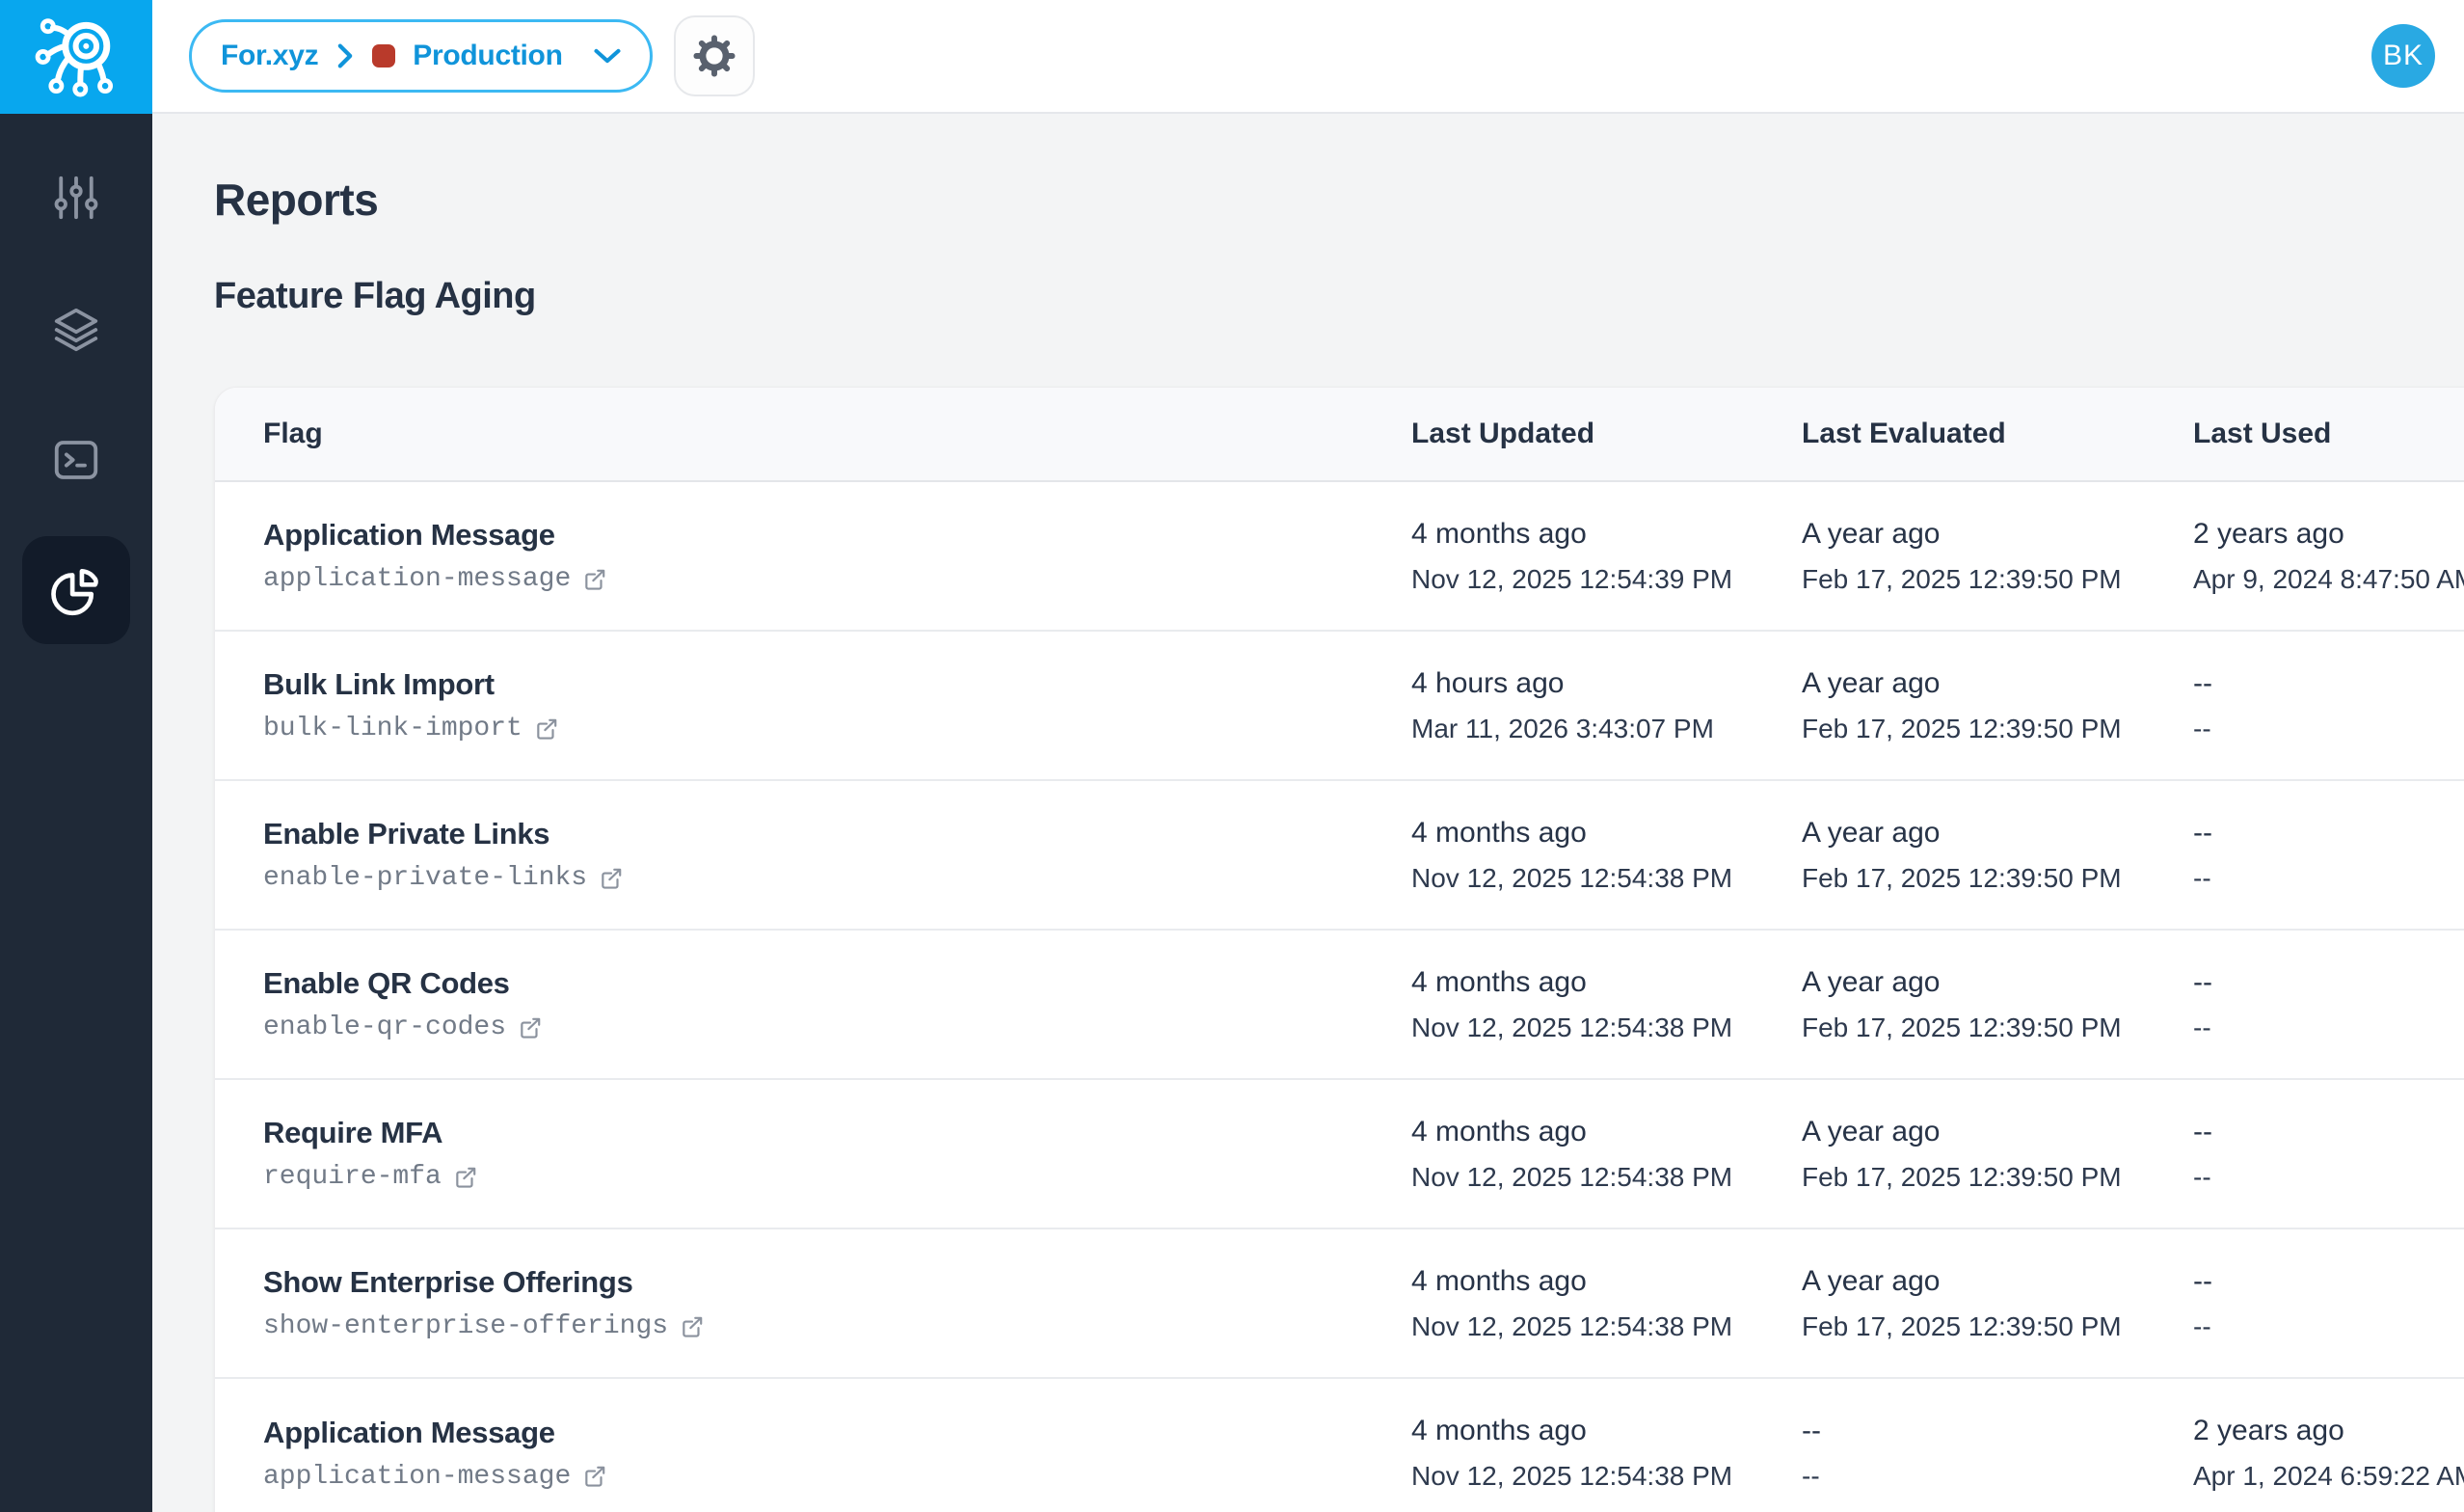 The image size is (2464, 1512). I want to click on flag-key: require-mfa, so click(353, 1177).